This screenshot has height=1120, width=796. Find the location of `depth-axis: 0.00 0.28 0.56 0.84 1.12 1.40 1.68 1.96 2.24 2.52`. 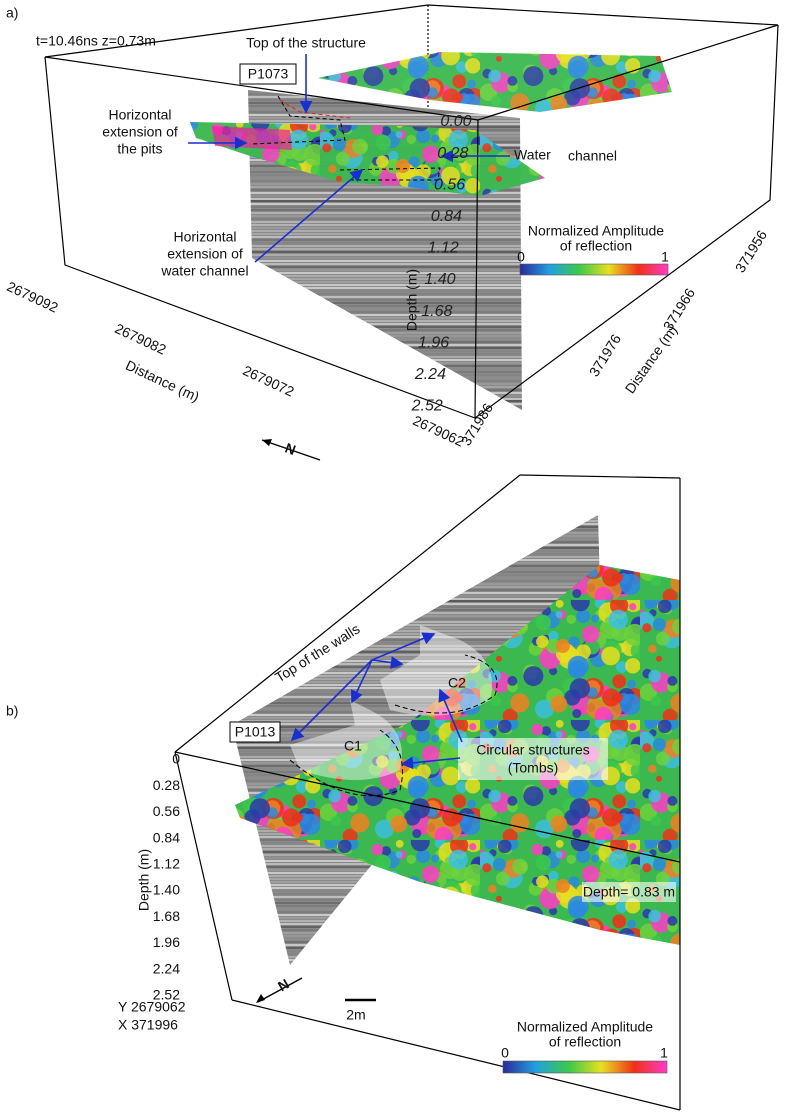

depth-axis: 0.00 0.28 0.56 0.84 1.12 1.40 1.68 1.96 2.24 2.52 is located at coordinates (441, 263).